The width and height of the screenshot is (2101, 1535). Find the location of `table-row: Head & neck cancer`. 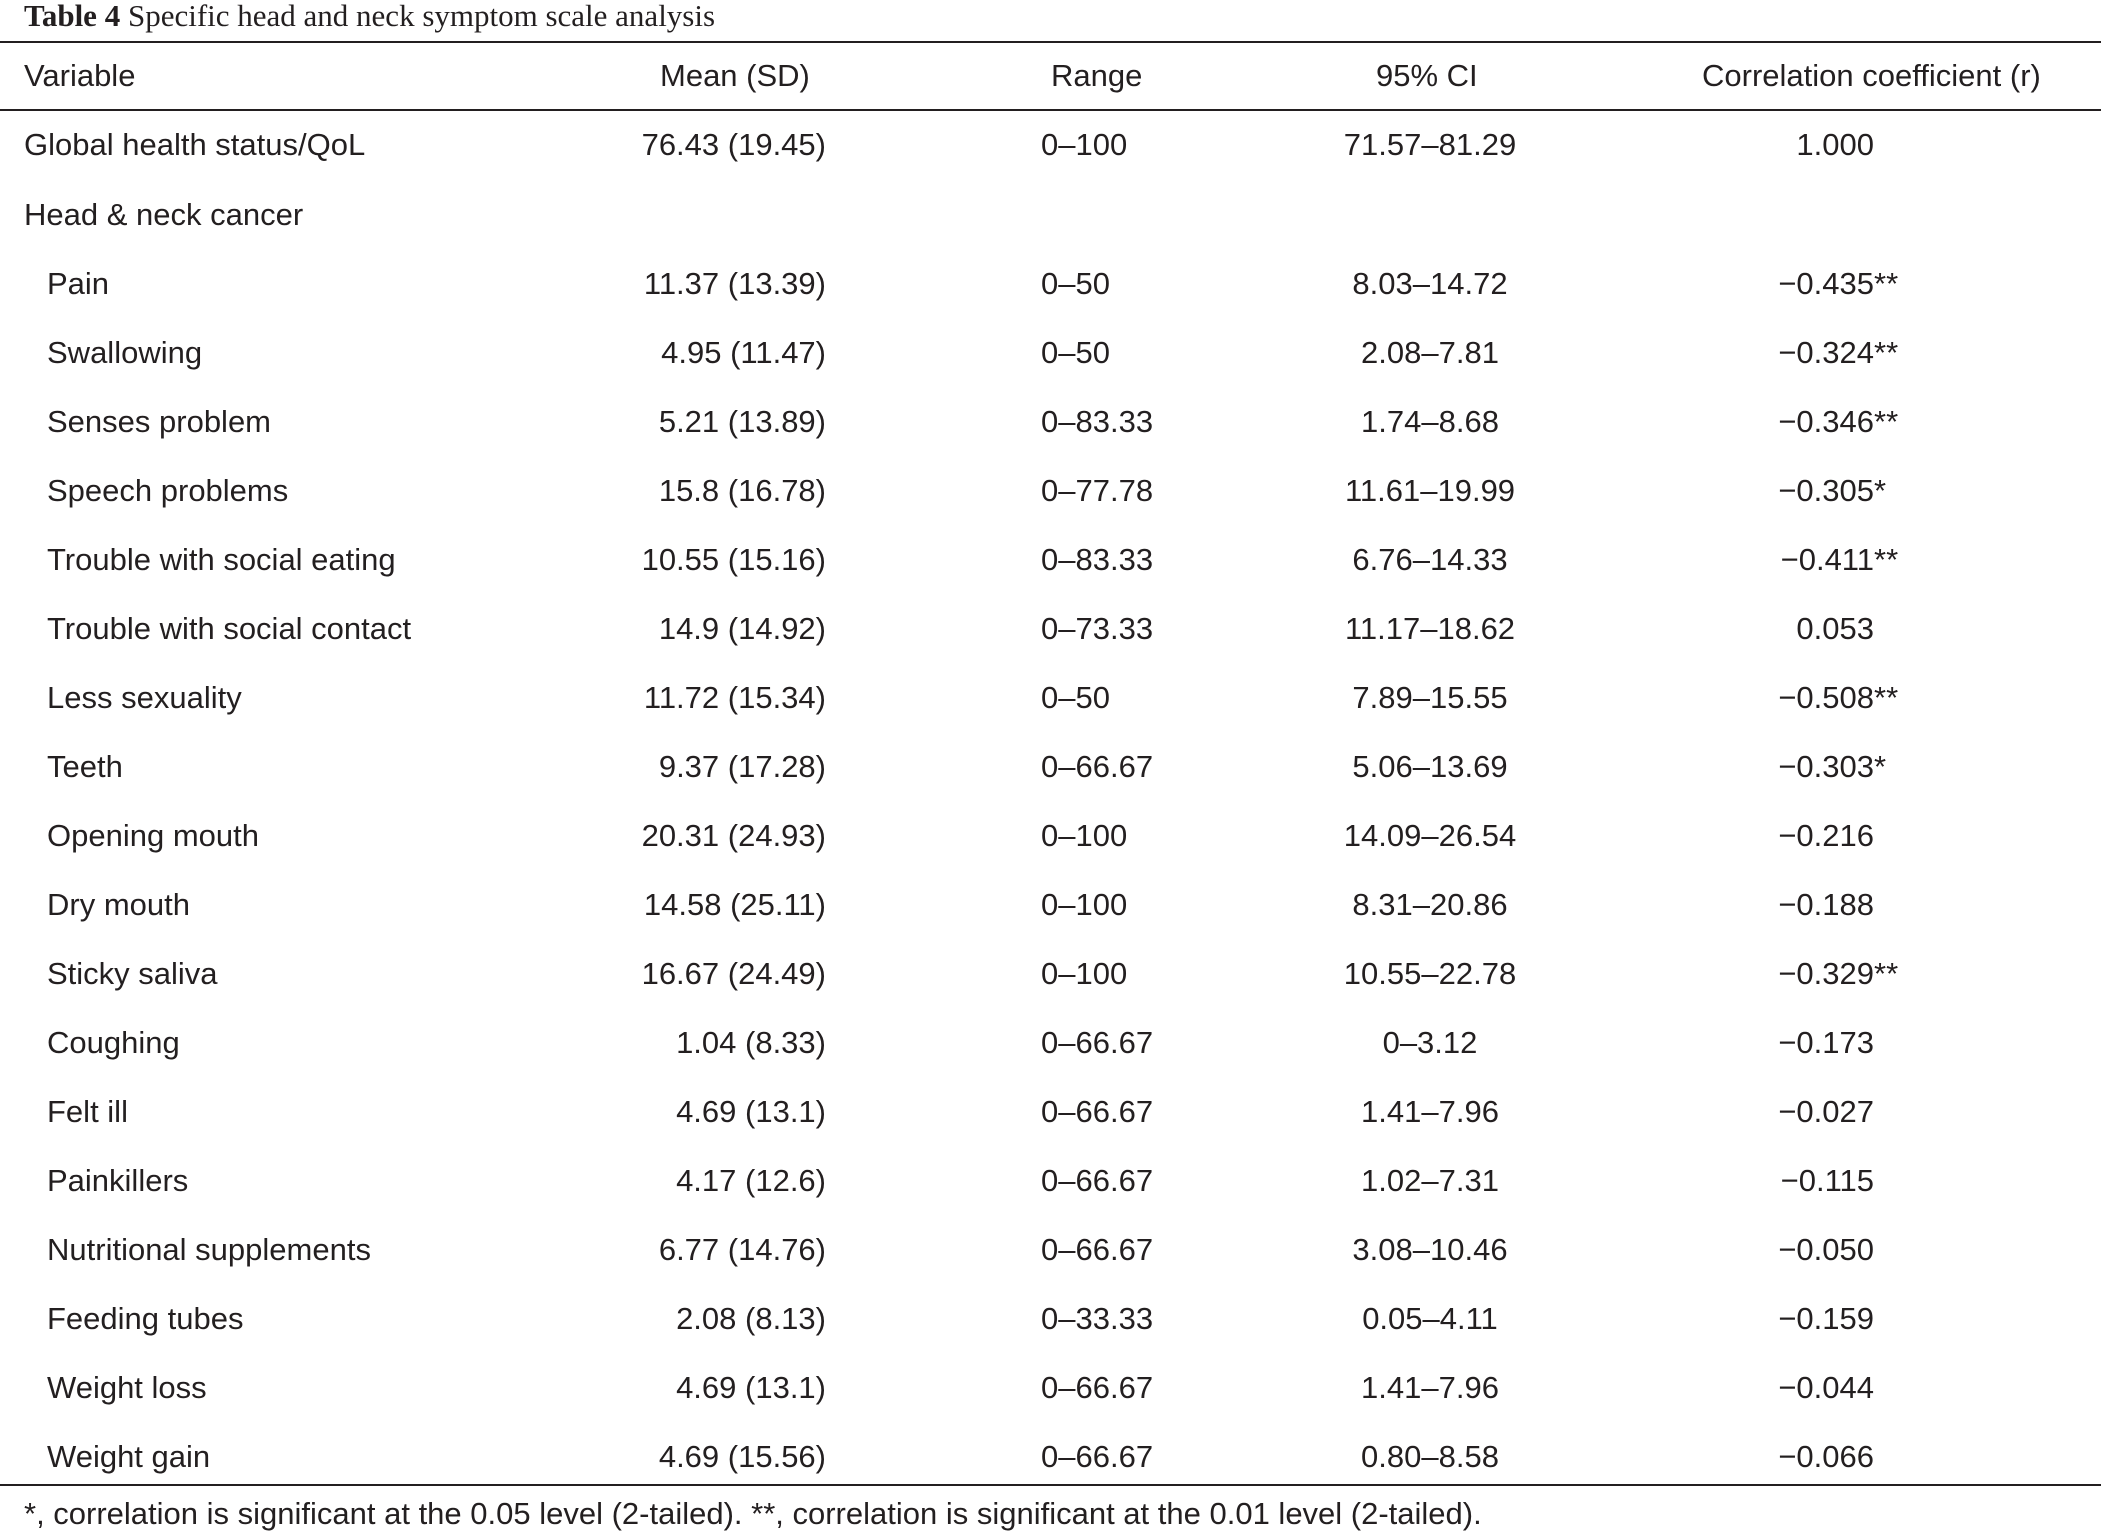

table-row: Head & neck cancer is located at coordinates (1050, 214).